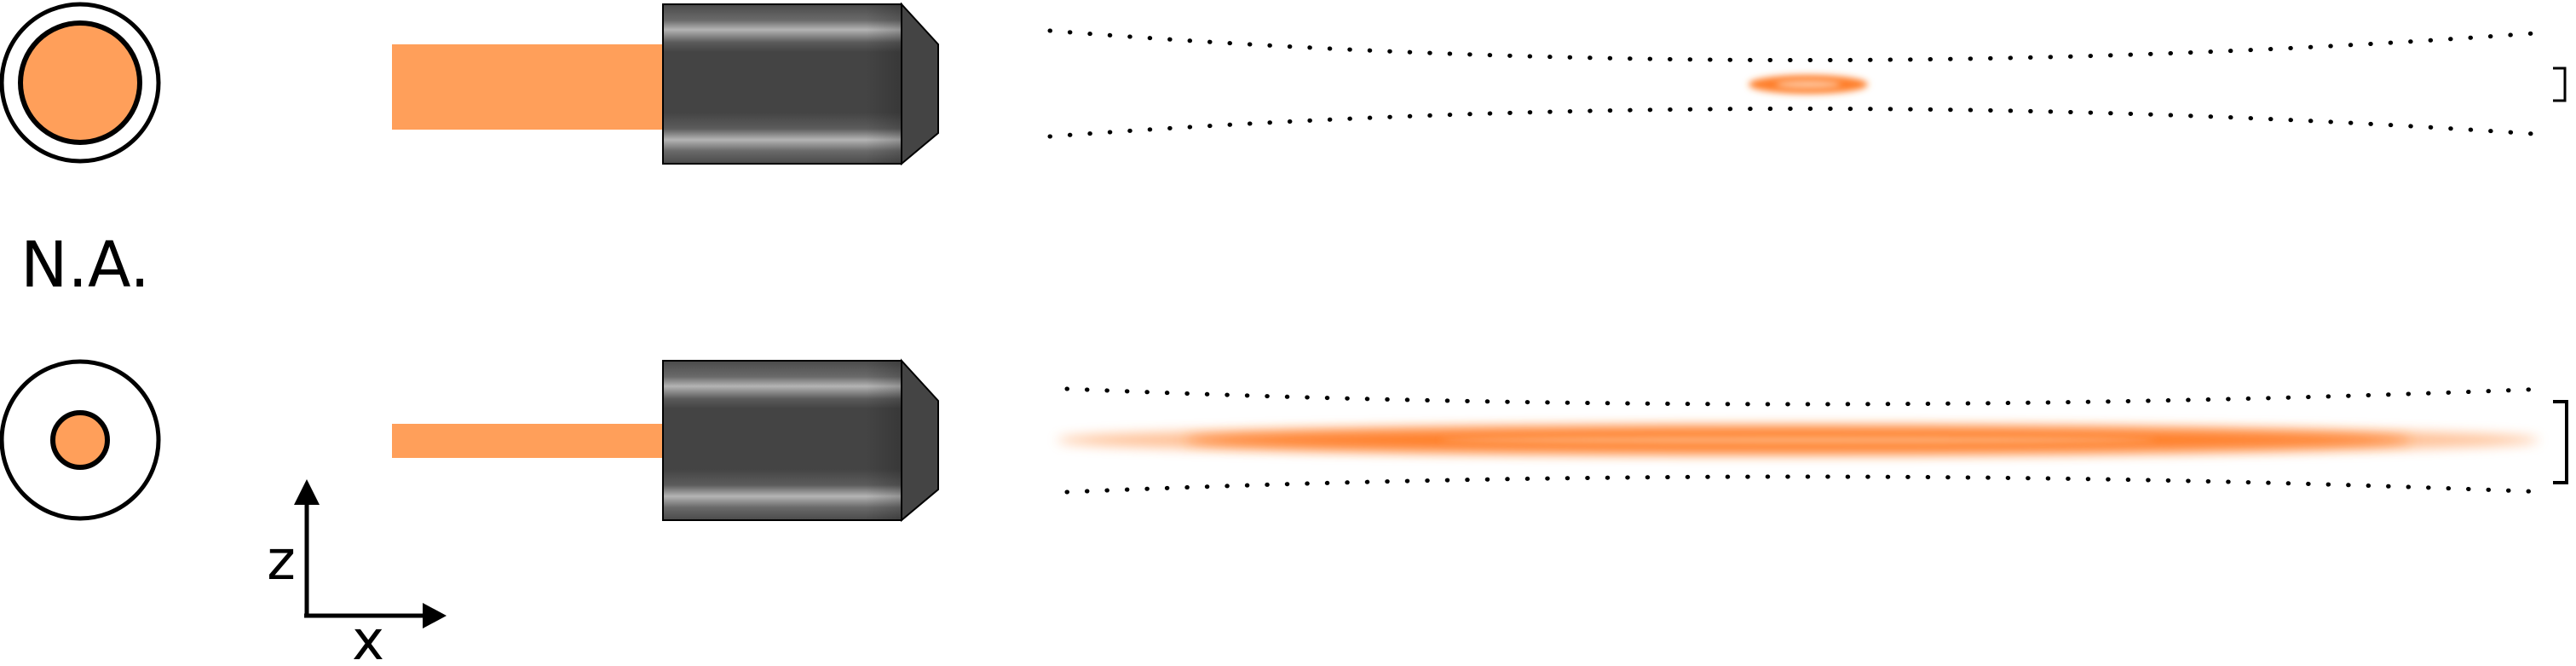 This screenshot has height=666, width=2576. Describe the element at coordinates (1798, 45) in the screenshot. I see `envelope-upper-high-na` at that location.